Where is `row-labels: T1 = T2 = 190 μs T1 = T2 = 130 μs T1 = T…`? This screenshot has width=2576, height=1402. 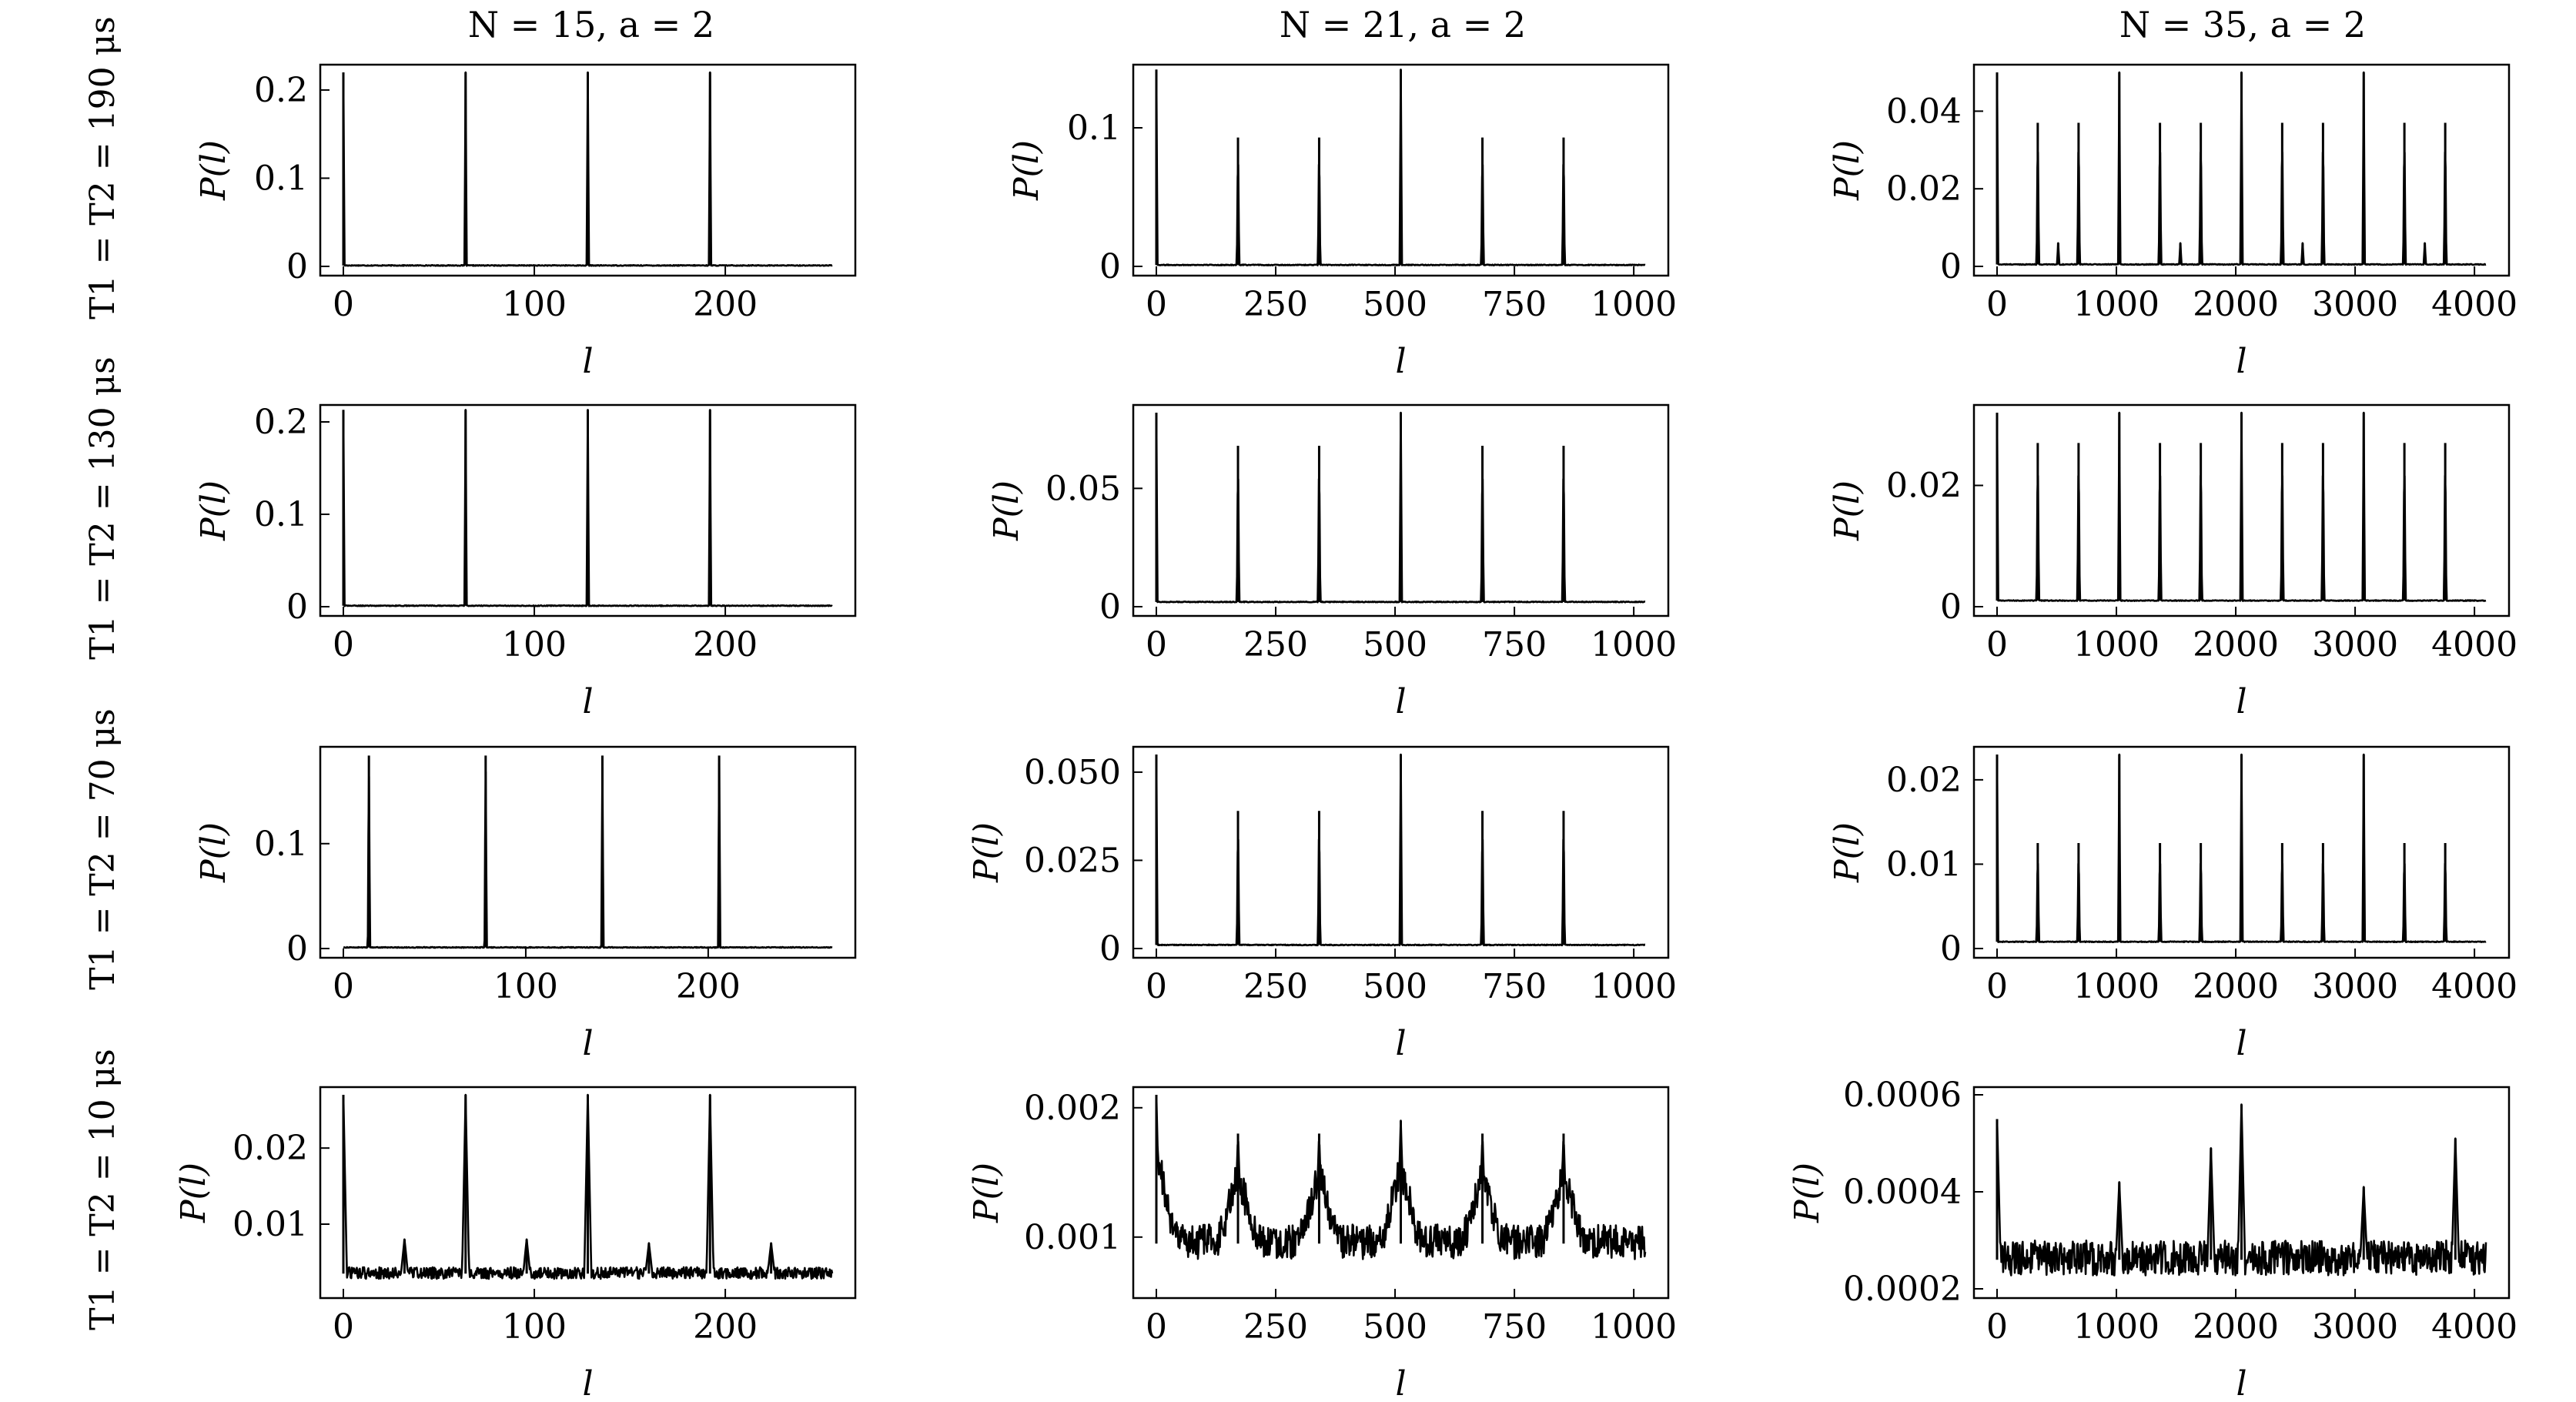 row-labels: T1 = T2 = 190 μs T1 = T2 = 130 μs T1 = T… is located at coordinates (103, 673).